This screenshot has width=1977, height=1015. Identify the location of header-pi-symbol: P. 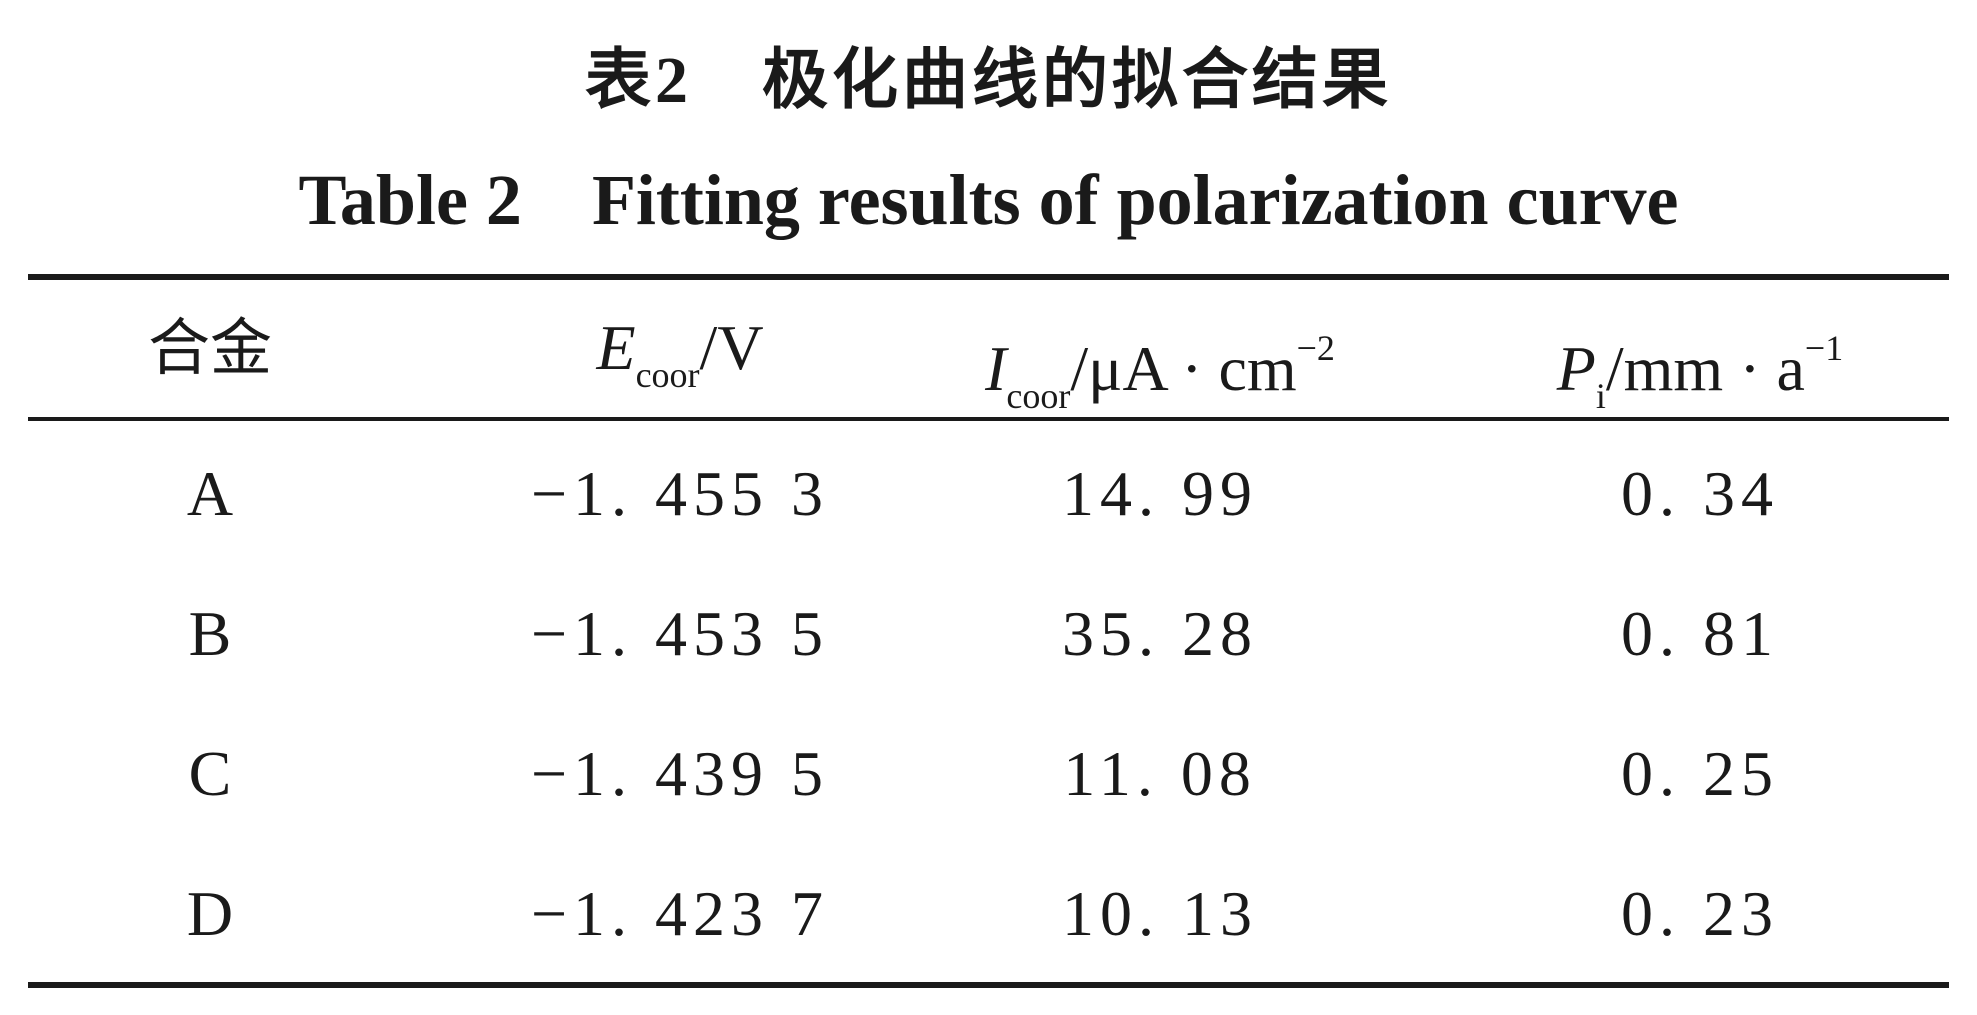
(1576, 368).